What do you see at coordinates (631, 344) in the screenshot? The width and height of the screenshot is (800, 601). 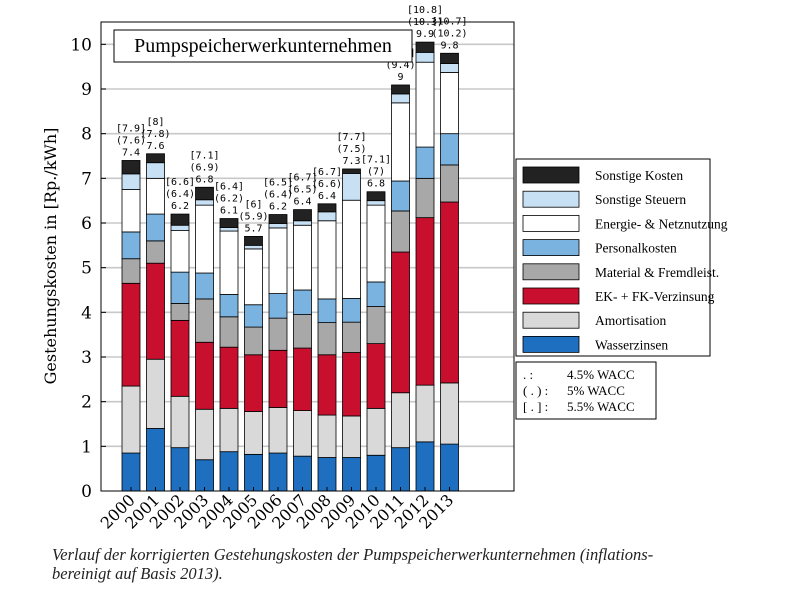 I see `legend-label: Wasserzinsen` at bounding box center [631, 344].